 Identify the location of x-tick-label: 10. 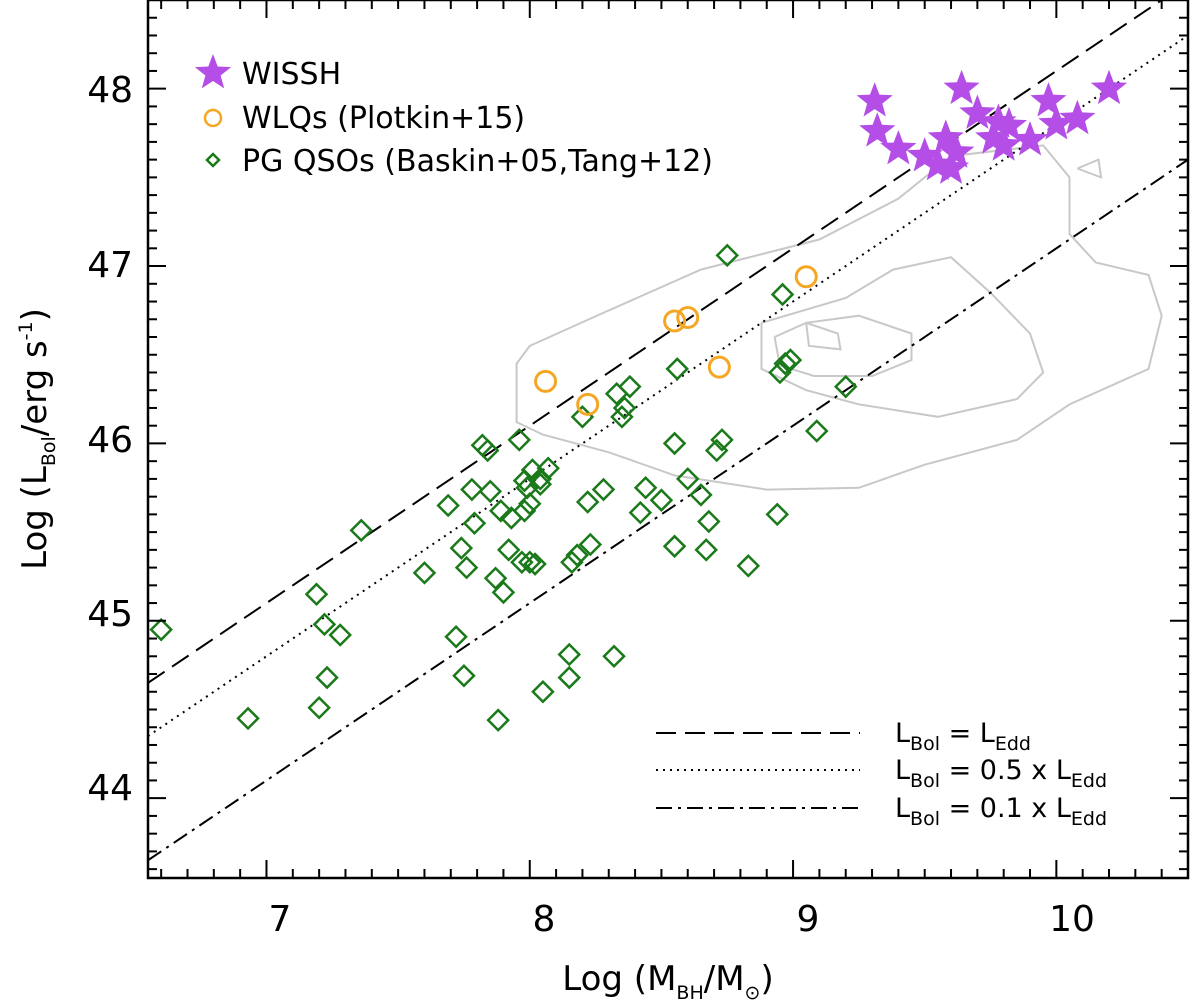
(1072, 919).